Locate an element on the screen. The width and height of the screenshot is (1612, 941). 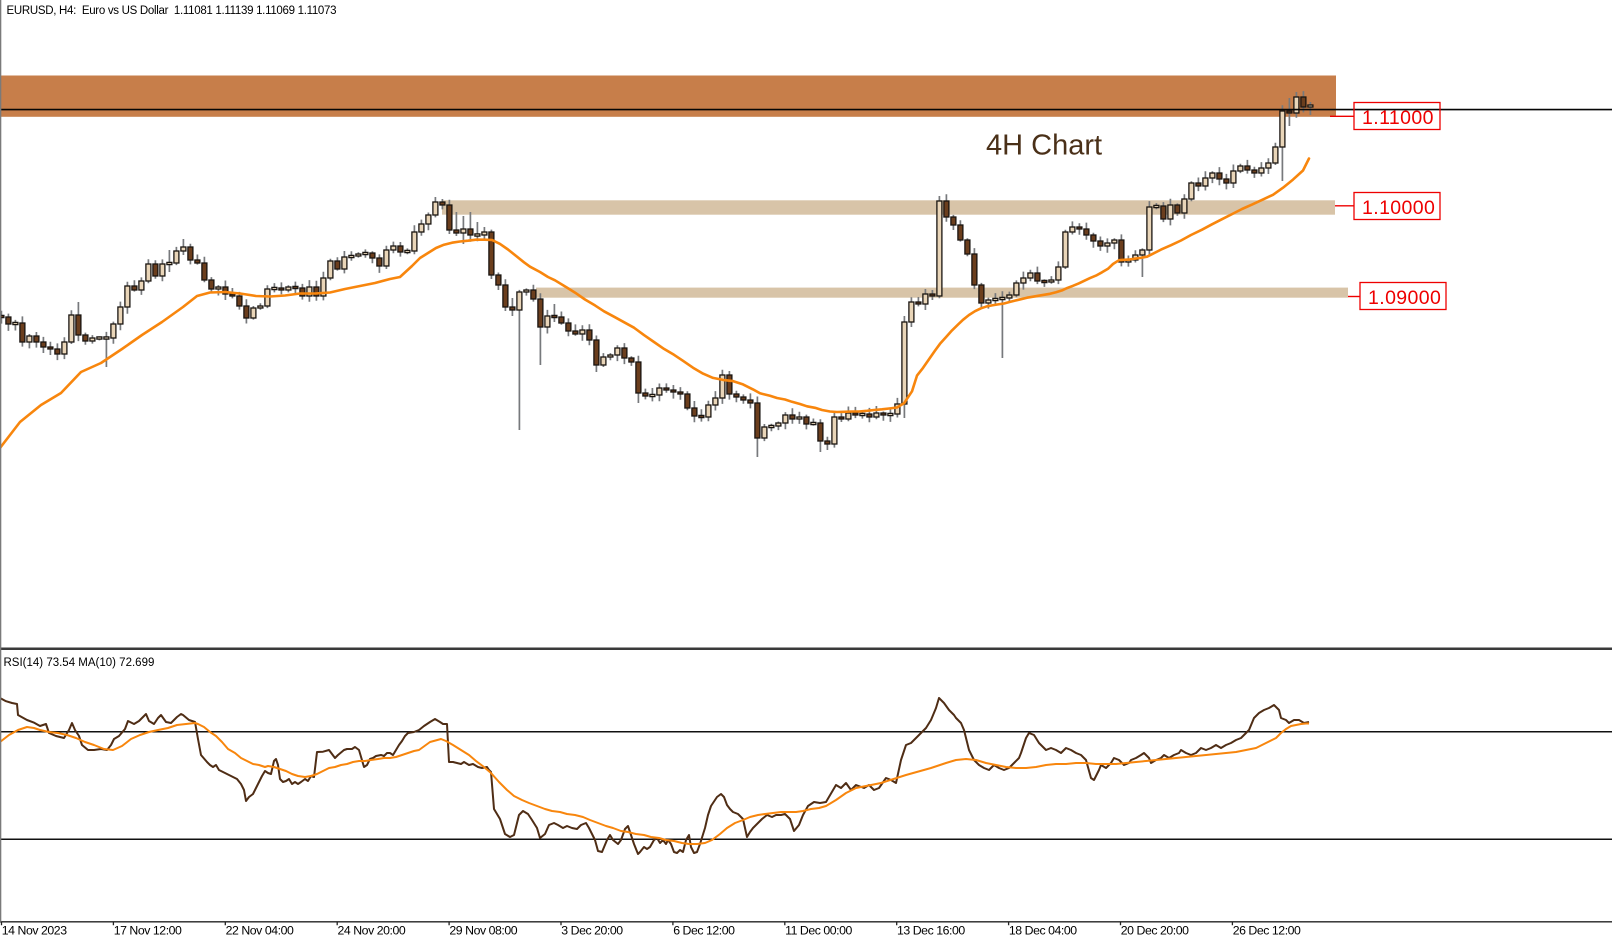
svg-text: 4H Chart is located at coordinates (1044, 146).